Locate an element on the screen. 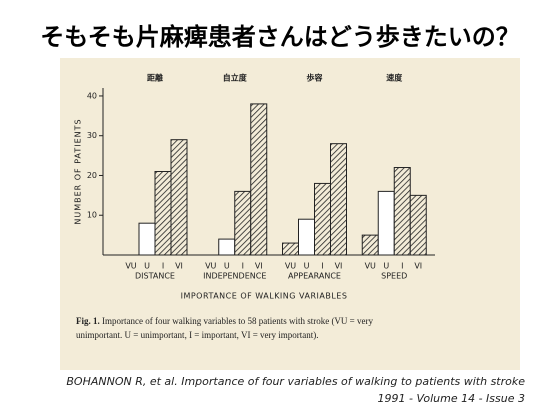 The image size is (560, 420). y-tick-label: 10 is located at coordinates (92, 215).